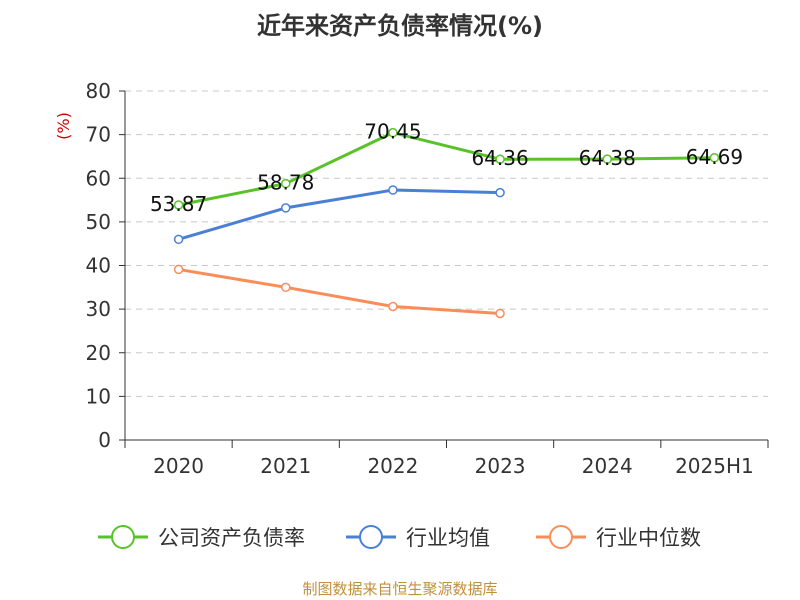  I want to click on y-tick-label: 70, so click(98, 135).